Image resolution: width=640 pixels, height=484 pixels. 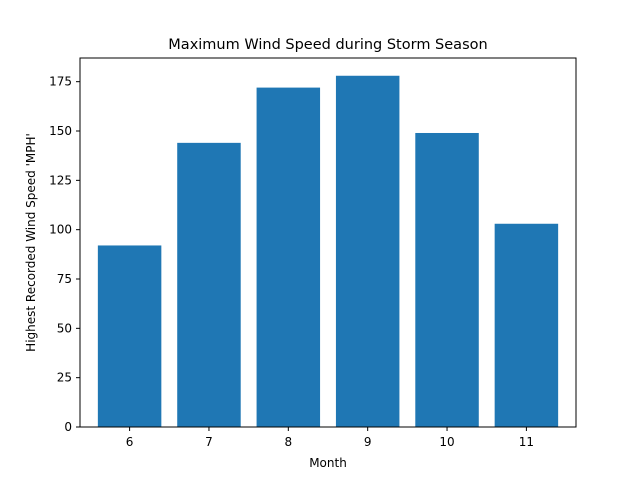 I want to click on y-tick-label: 150, so click(x=60, y=131).